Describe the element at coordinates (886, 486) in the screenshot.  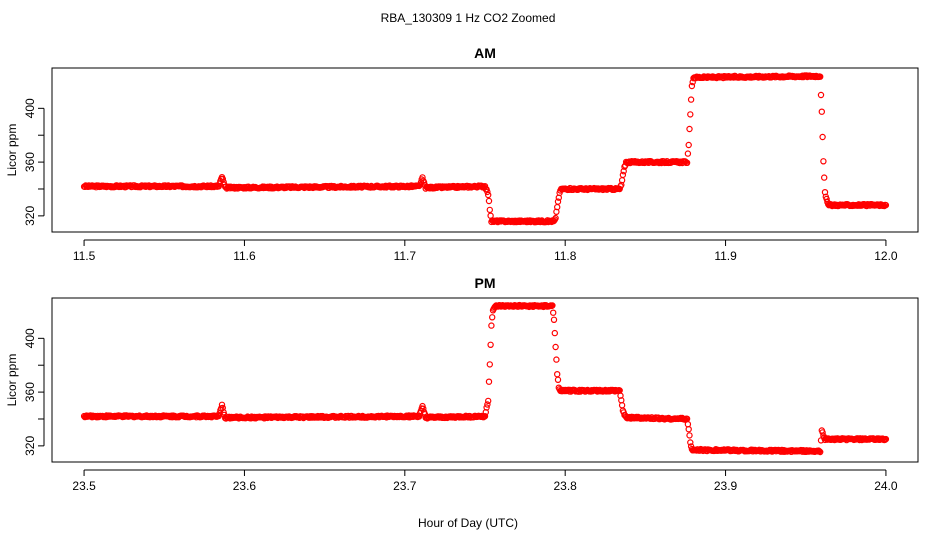
I see `pm-x-tick-label: 24.0` at that location.